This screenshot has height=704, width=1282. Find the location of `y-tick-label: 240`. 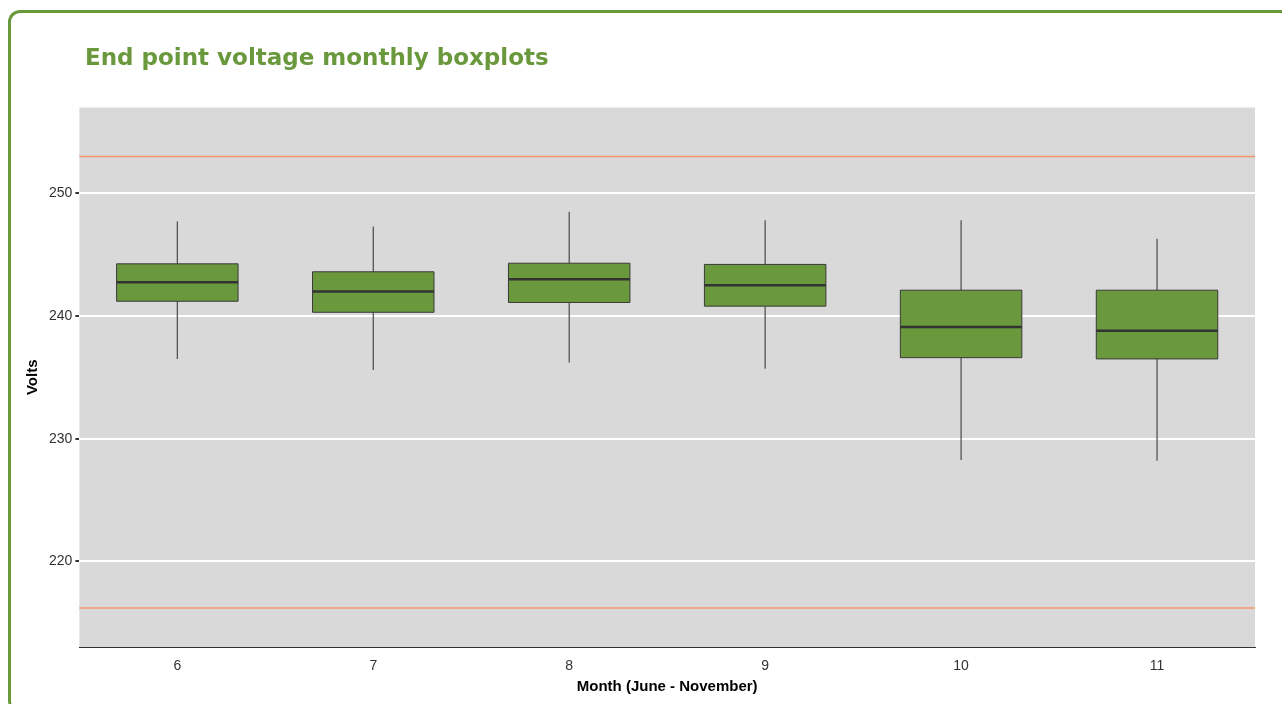

y-tick-label: 240 is located at coordinates (61, 314).